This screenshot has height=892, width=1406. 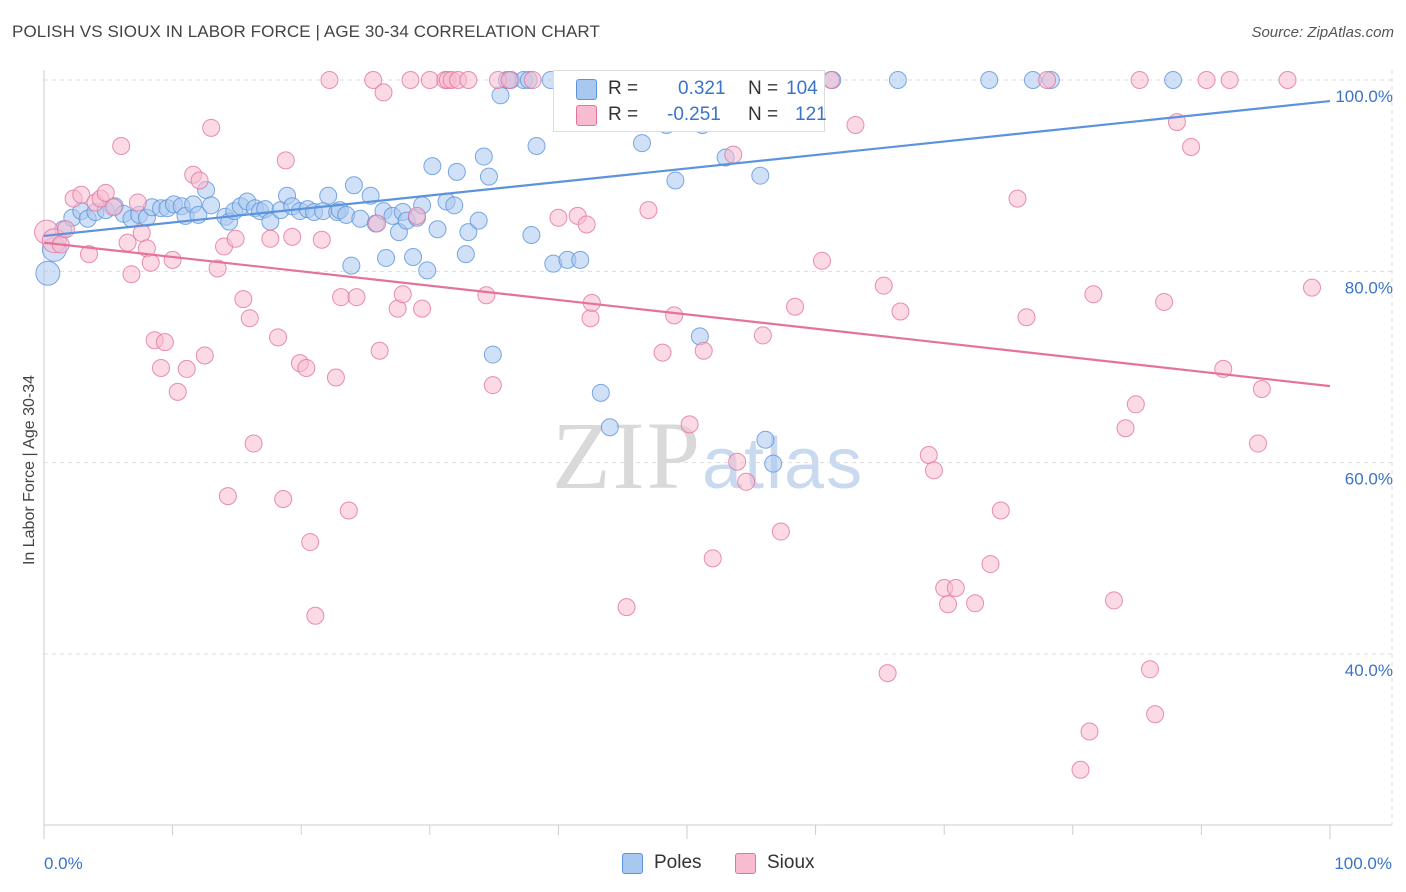 I want to click on stats-legend-row-poles: R = 0.321 N = 104, so click(x=697, y=89).